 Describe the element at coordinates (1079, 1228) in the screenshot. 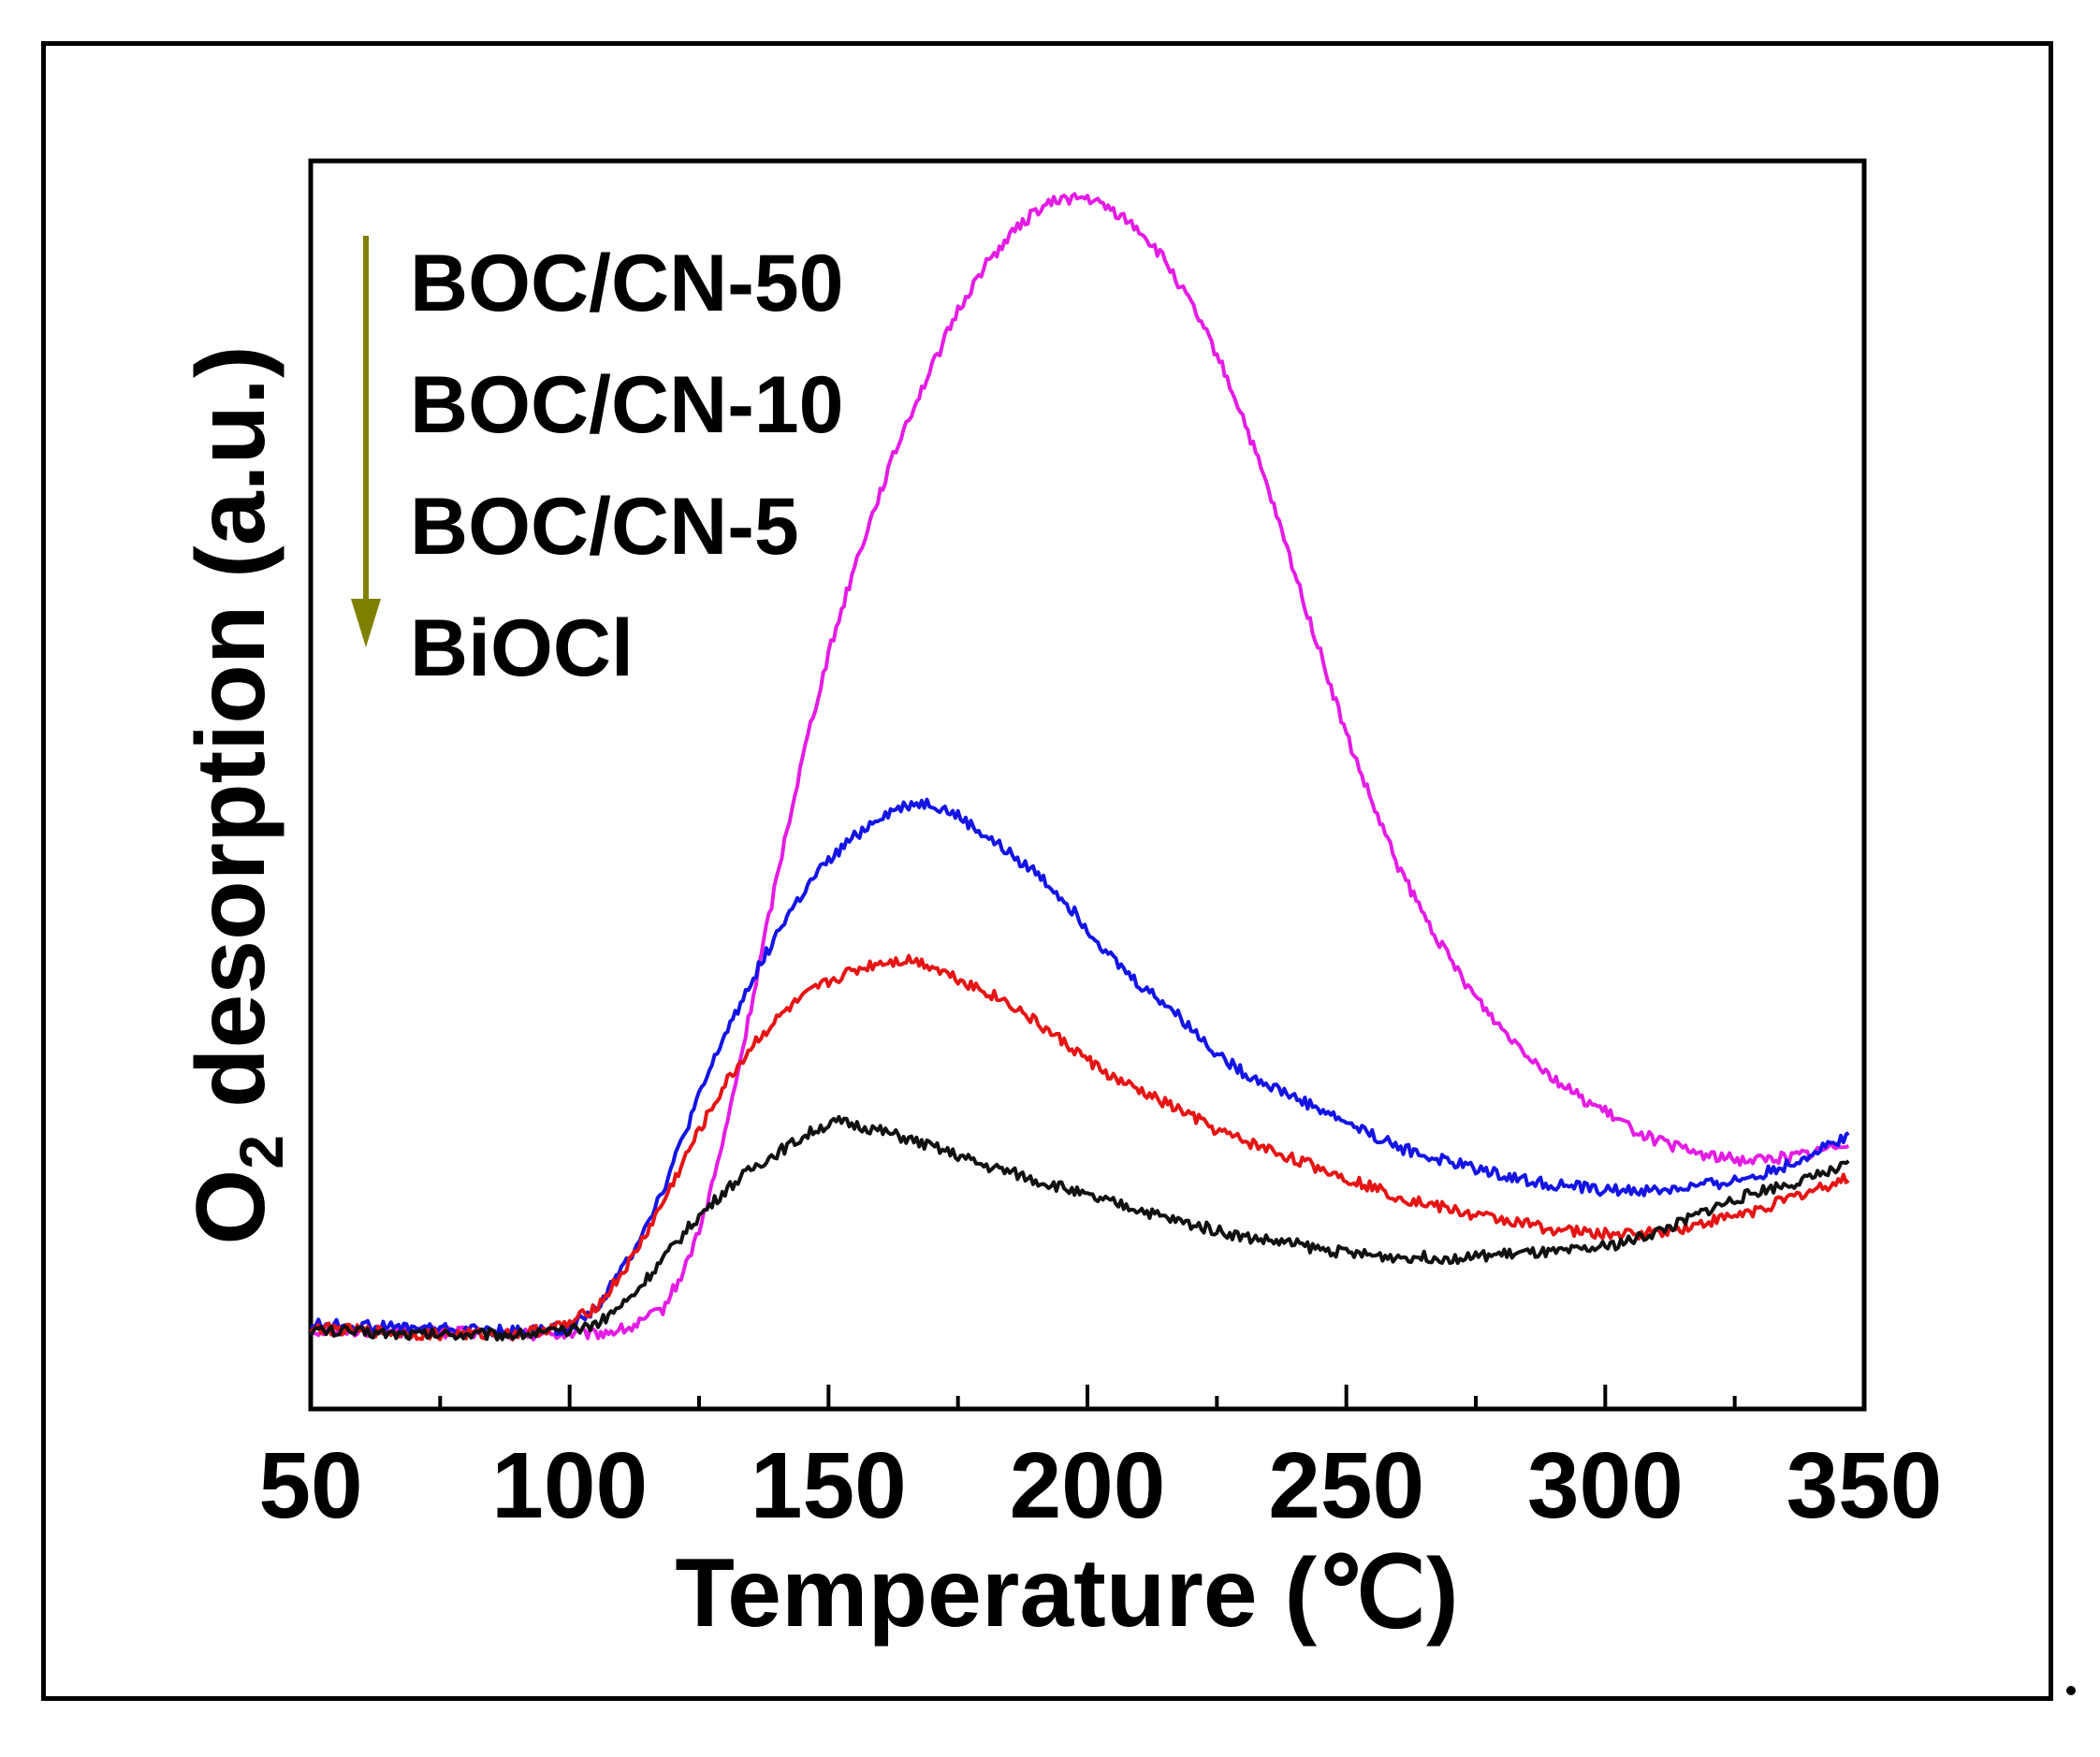

I see `series-line-biocl` at that location.